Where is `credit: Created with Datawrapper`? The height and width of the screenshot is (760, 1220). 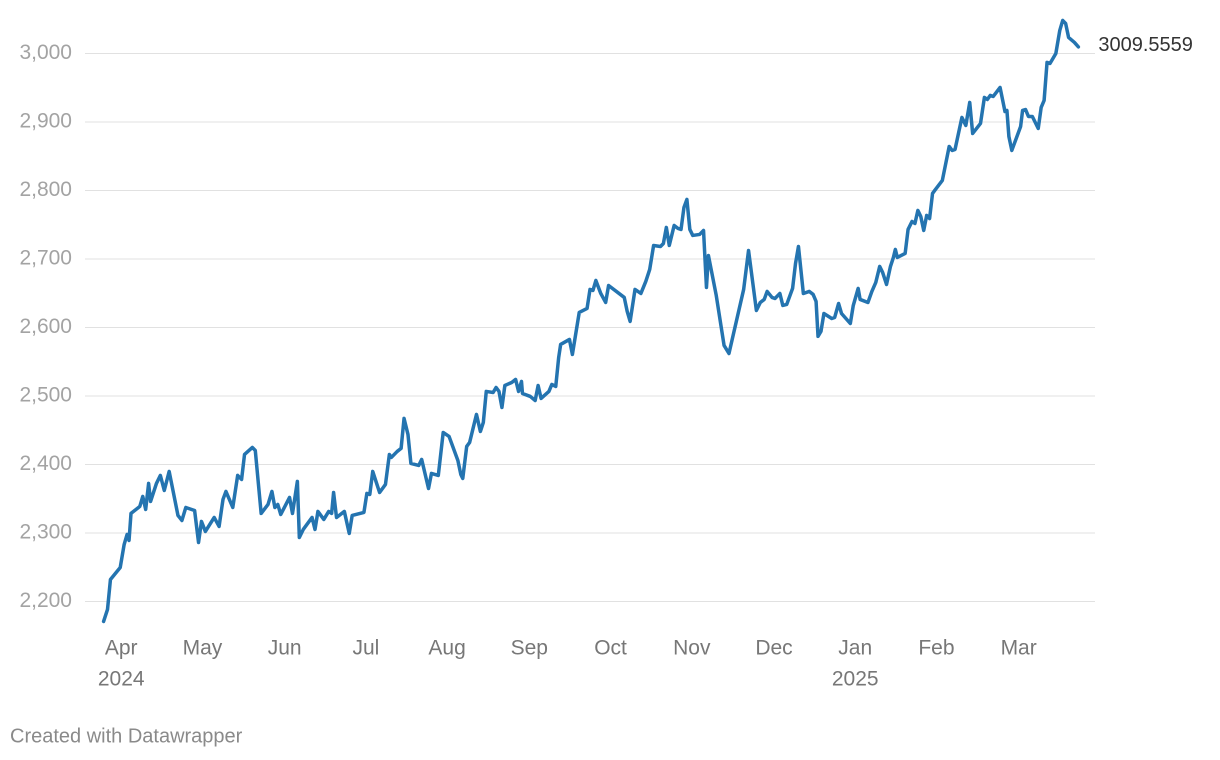
credit: Created with Datawrapper is located at coordinates (126, 736).